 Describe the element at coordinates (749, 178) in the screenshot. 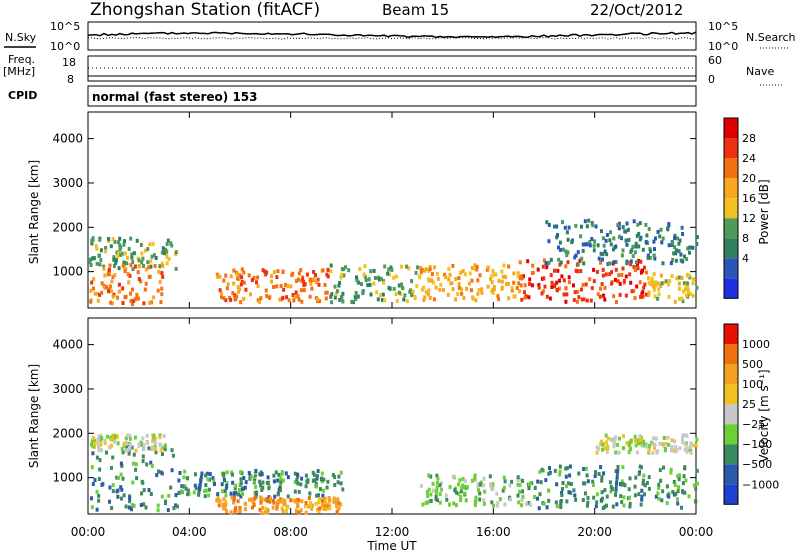

I see `power-colorbar-tick: 20` at that location.